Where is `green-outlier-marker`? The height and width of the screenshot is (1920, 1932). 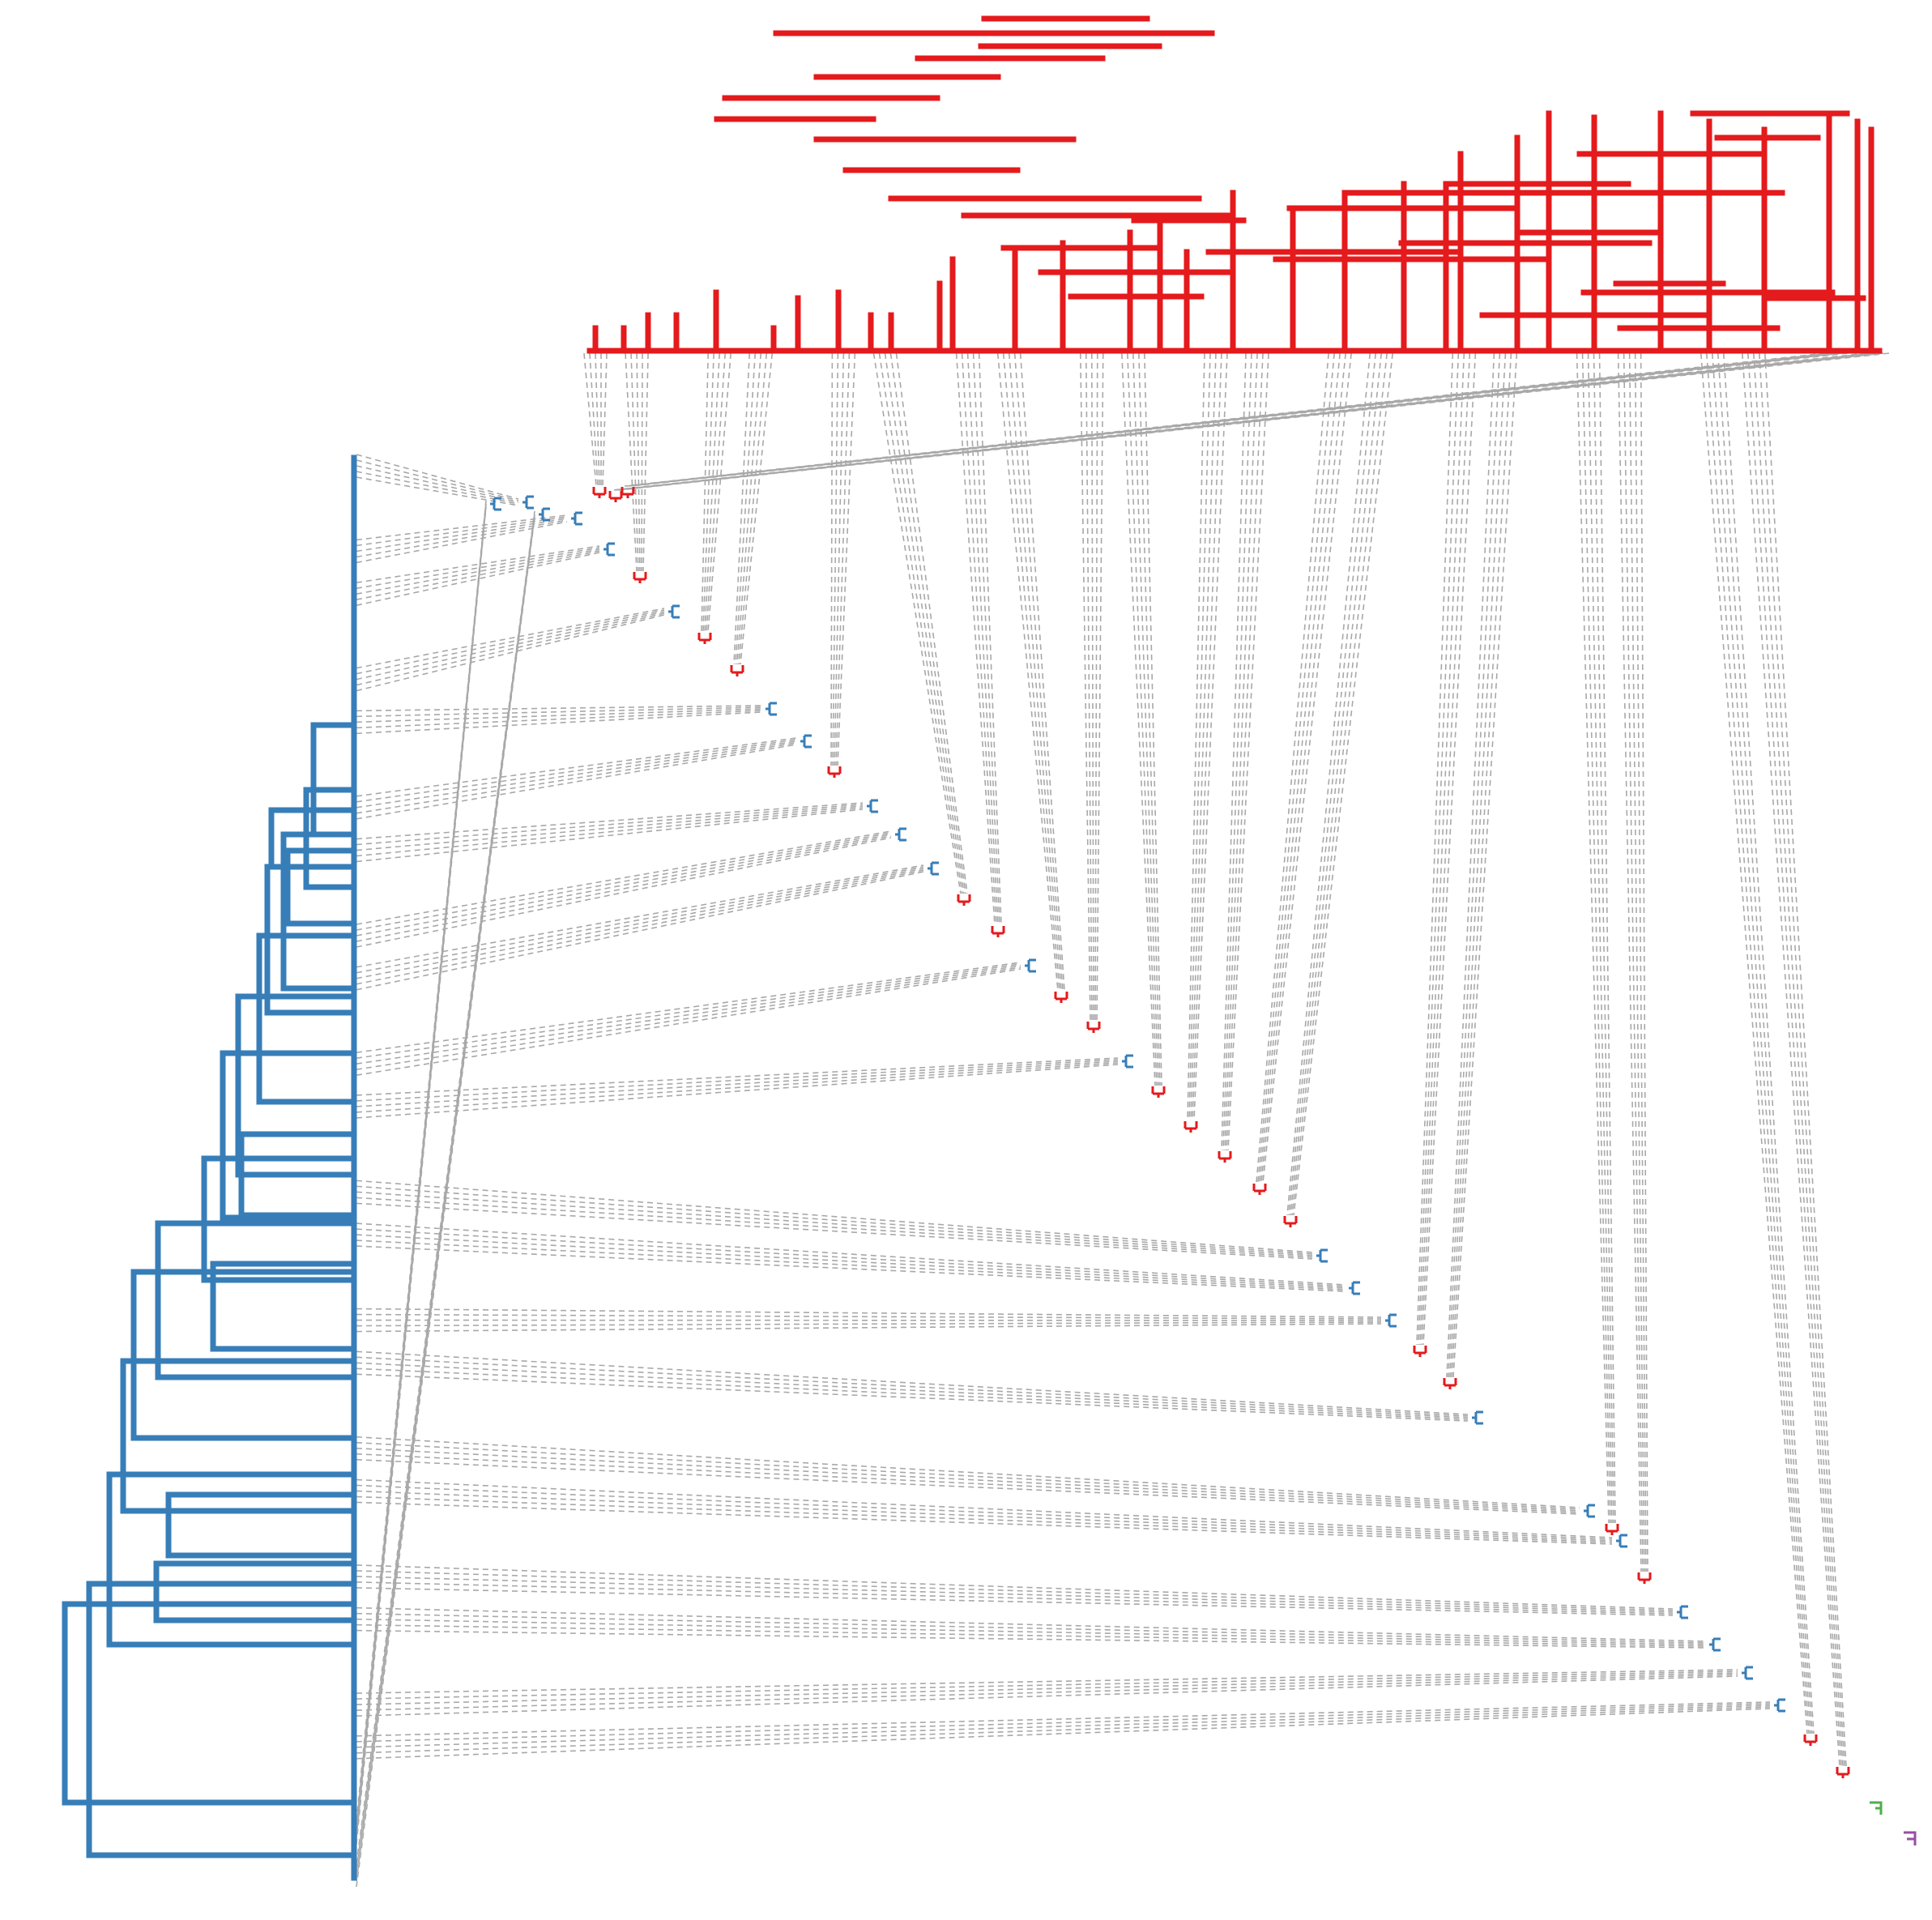 green-outlier-marker is located at coordinates (1877, 1808).